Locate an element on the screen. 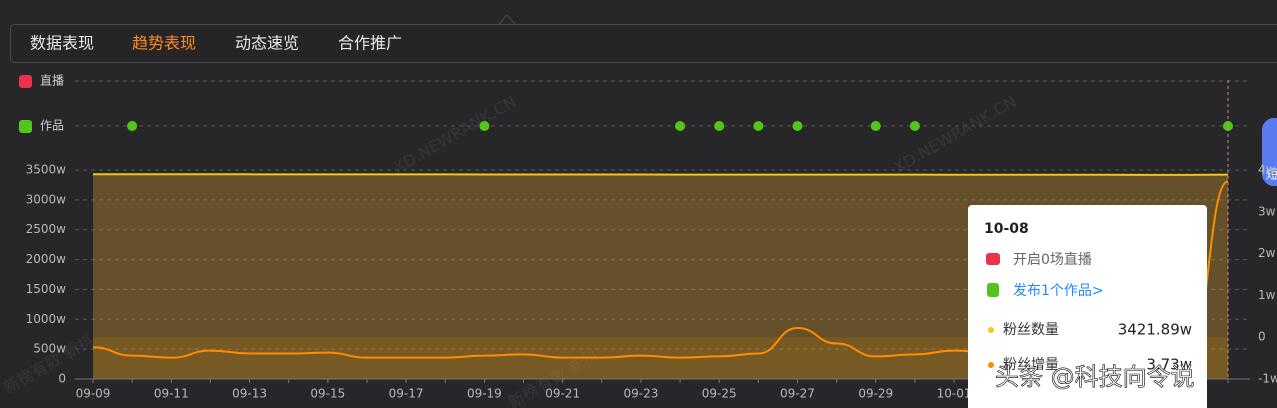  caption: 头条 @科技向令说 is located at coordinates (1095, 377).